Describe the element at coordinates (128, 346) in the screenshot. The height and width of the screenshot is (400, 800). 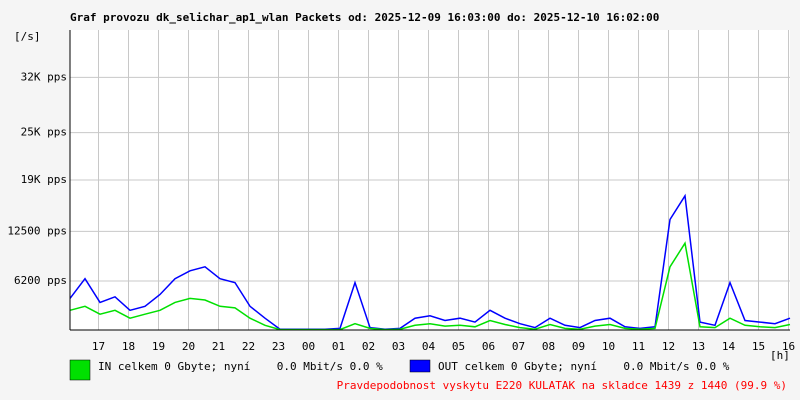
I see `x-tick-label: 18` at that location.